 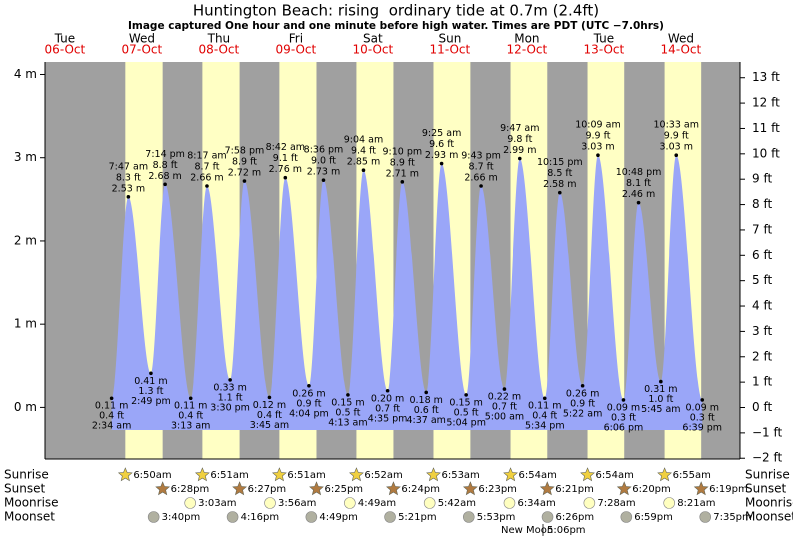 What do you see at coordinates (465, 402) in the screenshot?
I see `tide-label: 0.15 m` at bounding box center [465, 402].